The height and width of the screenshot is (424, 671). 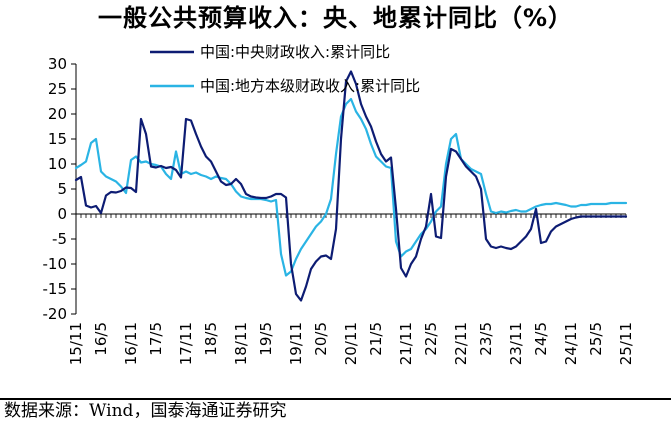 What do you see at coordinates (321, 339) in the screenshot?
I see `x-tick-label: 20/5` at bounding box center [321, 339].